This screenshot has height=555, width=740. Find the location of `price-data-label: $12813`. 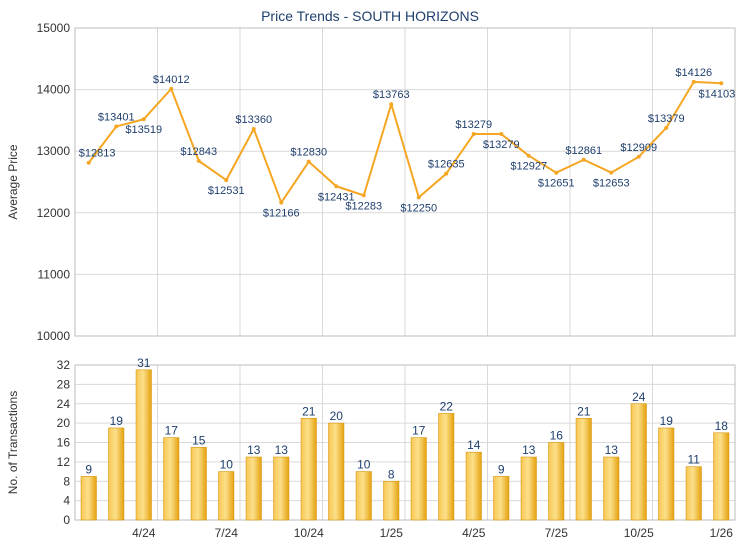

price-data-label: $12813 is located at coordinates (97, 154).